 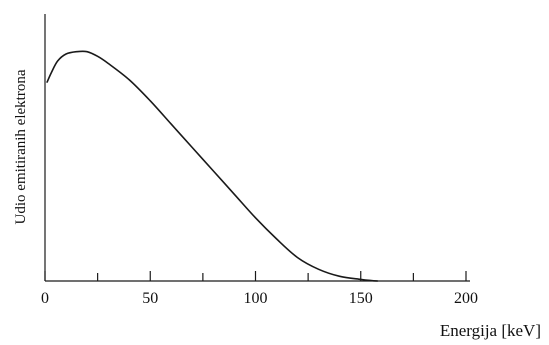 I want to click on x-tick-labels: 0 50 100 150 200, so click(x=259, y=298).